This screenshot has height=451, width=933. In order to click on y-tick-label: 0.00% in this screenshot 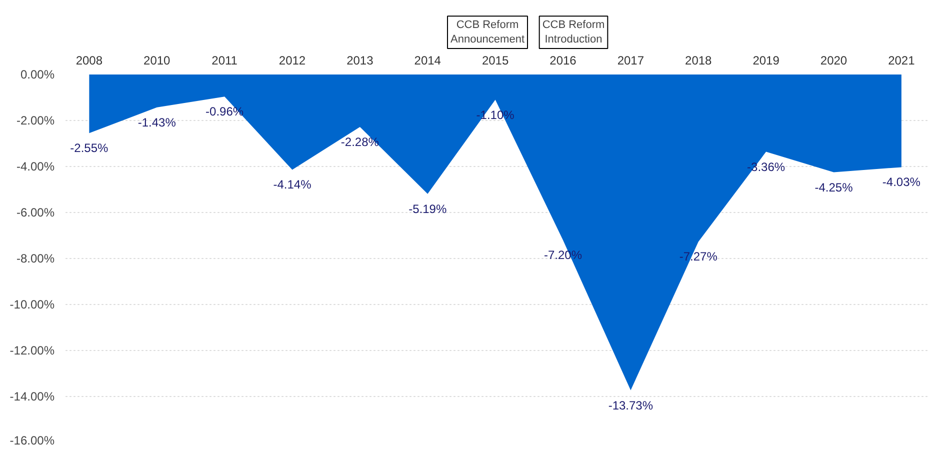, I will do `click(37, 75)`.